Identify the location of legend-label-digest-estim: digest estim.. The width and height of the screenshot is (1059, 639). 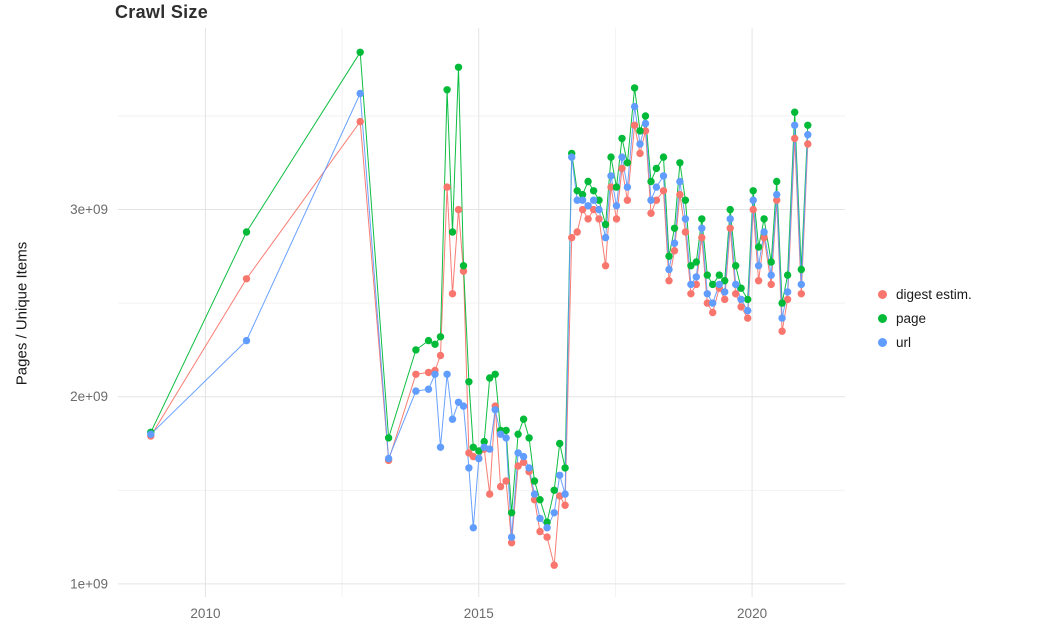
(934, 294).